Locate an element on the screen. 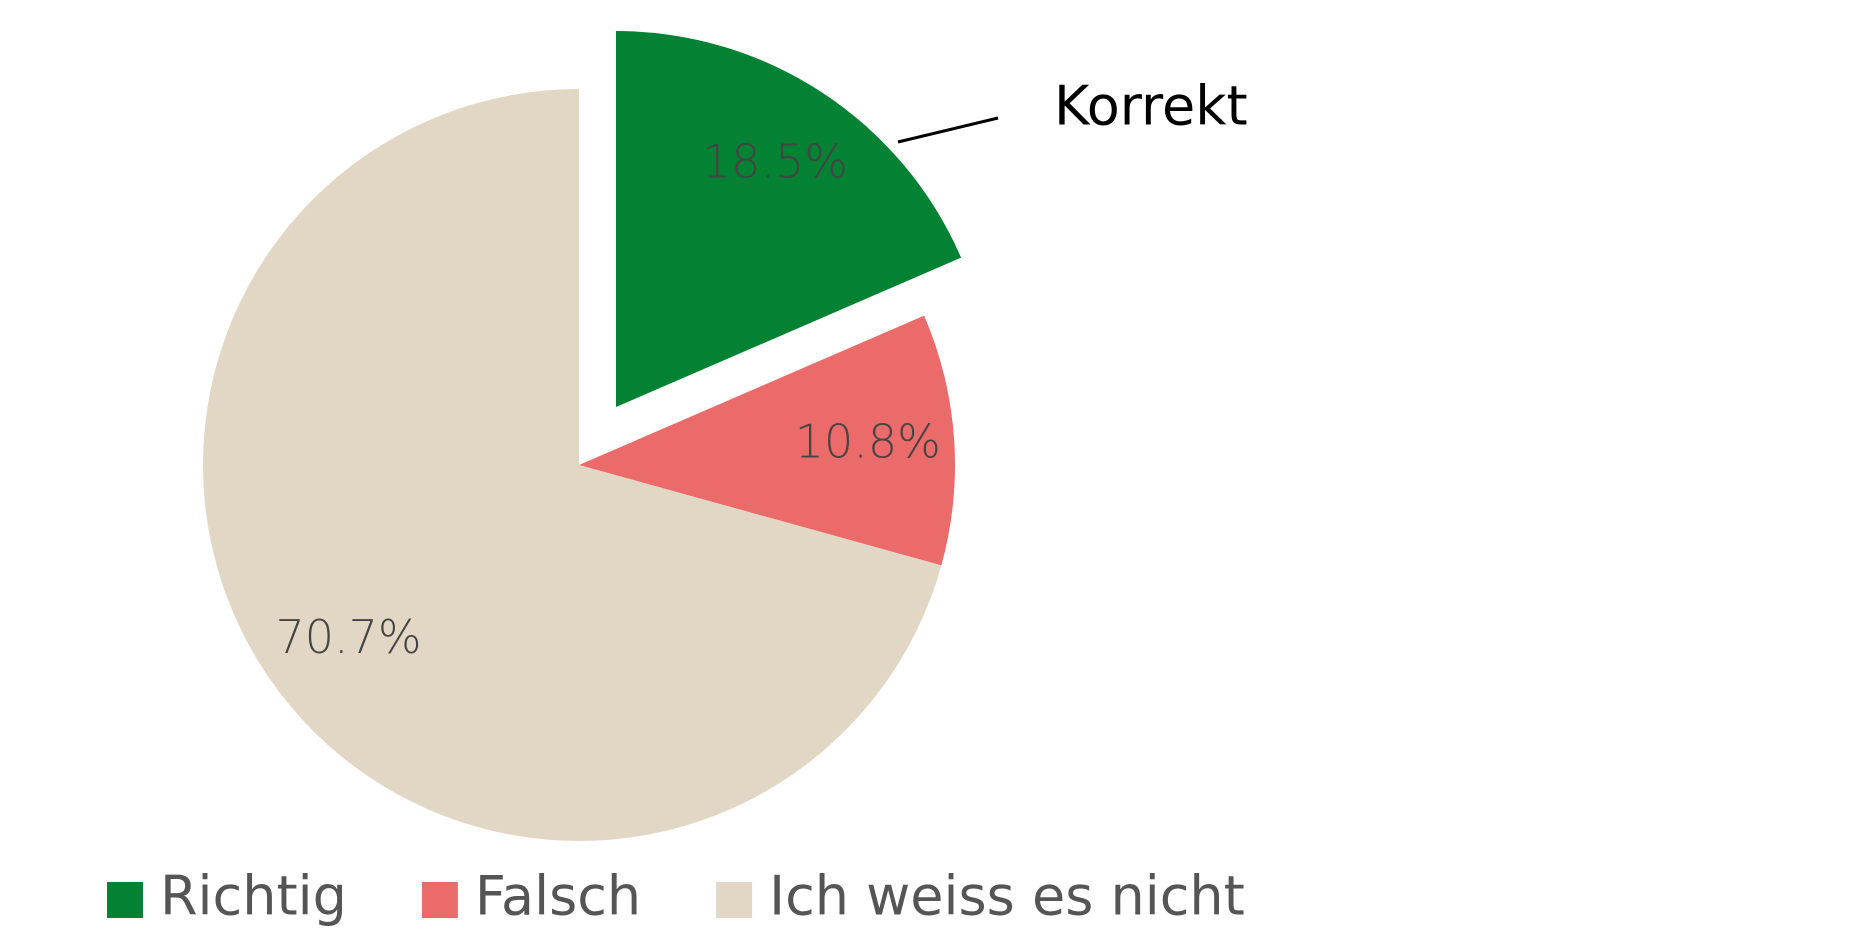 The height and width of the screenshot is (935, 1867). legend-label: Richtig is located at coordinates (253, 896).